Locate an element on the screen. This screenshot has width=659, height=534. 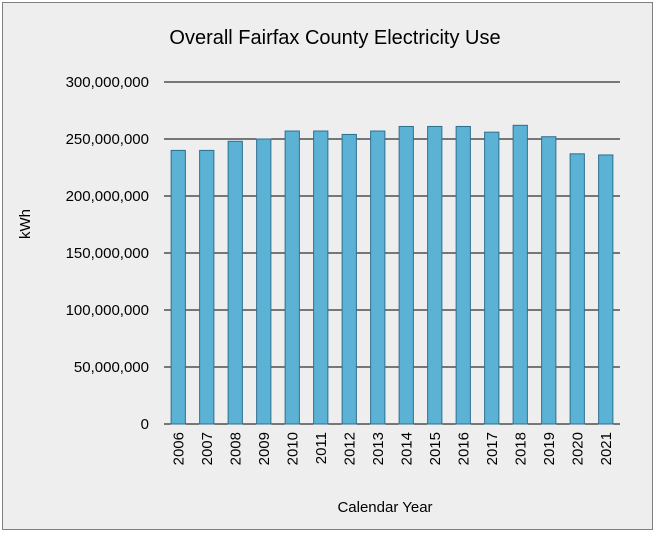
x-axis-label: Calendar Year is located at coordinates (384, 507).